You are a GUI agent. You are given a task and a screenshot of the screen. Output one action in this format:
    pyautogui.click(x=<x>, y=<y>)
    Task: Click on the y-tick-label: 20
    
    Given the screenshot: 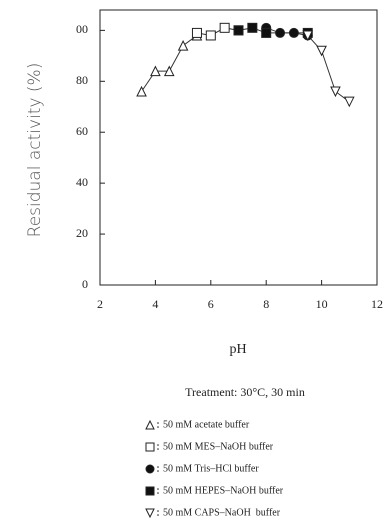 What is the action you would take?
    pyautogui.click(x=82, y=233)
    